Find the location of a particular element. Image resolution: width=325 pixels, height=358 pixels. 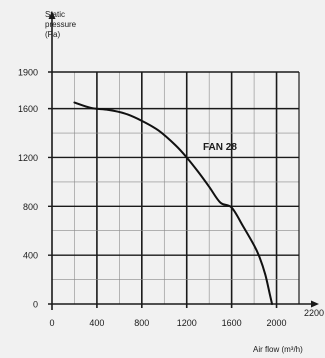

y-tick-label-800: 800 is located at coordinates (30, 207).